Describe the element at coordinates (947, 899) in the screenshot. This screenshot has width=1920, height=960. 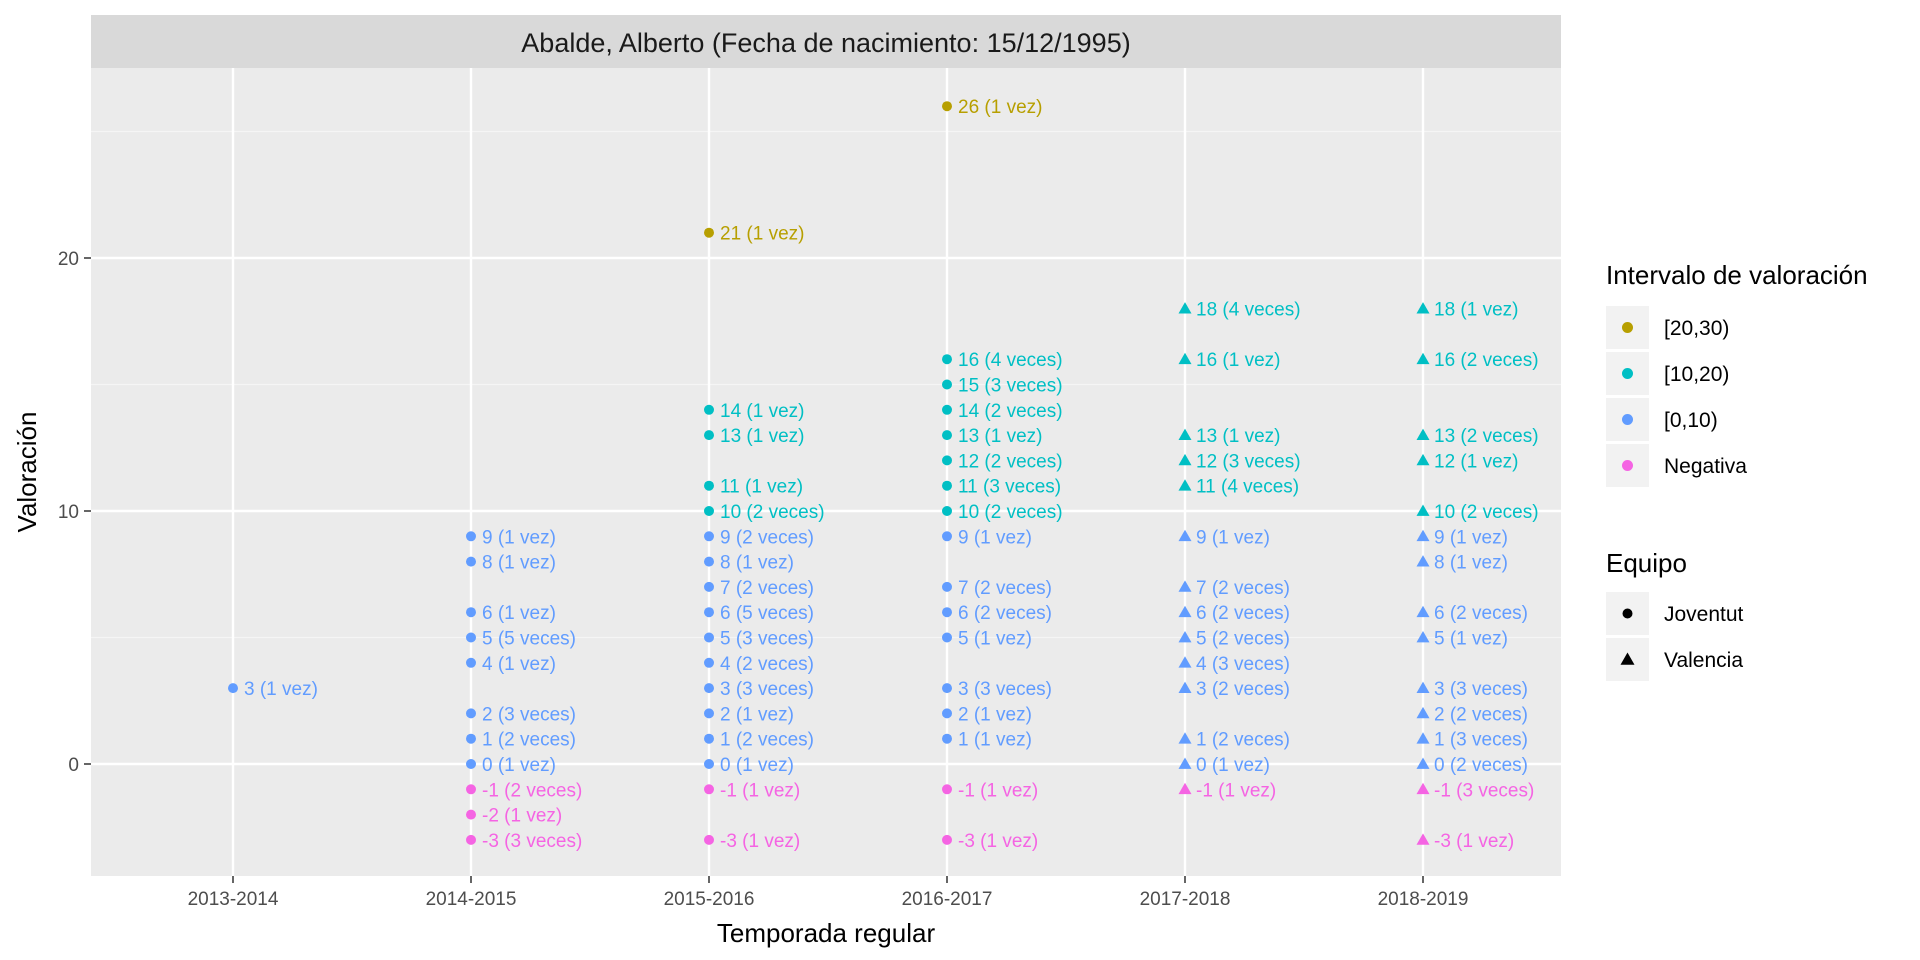
I see `x-tick-label: 2016-2017` at that location.